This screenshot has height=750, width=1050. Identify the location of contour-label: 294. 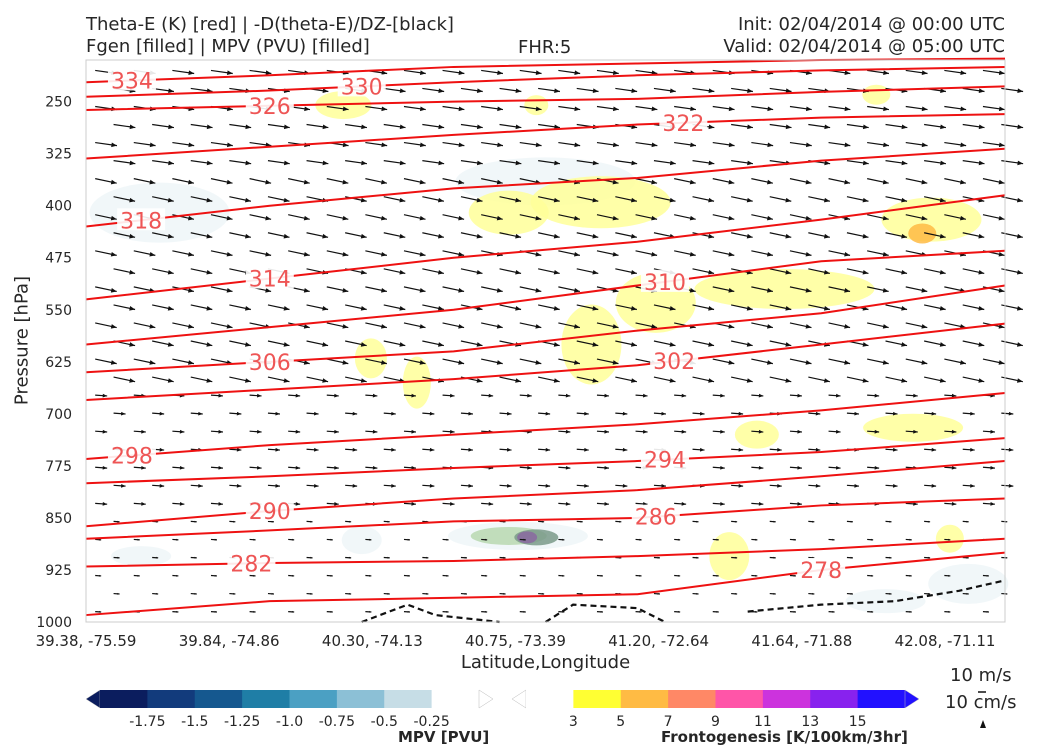
(665, 461).